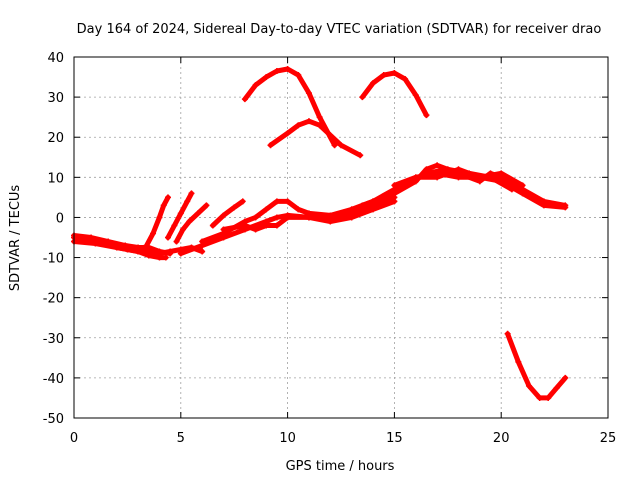  Describe the element at coordinates (394, 438) in the screenshot. I see `x-tick-label: 15` at that location.